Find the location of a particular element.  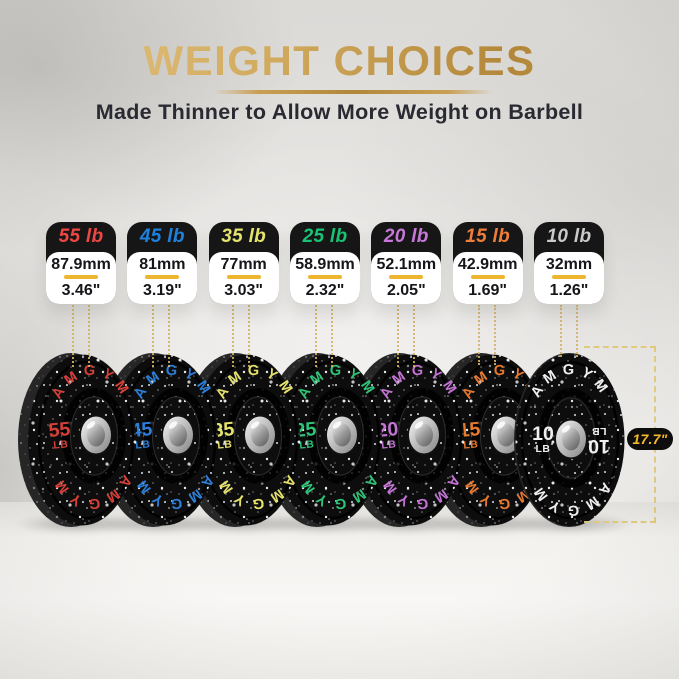

card-body: 42.9mm 1.69" is located at coordinates (487, 278).